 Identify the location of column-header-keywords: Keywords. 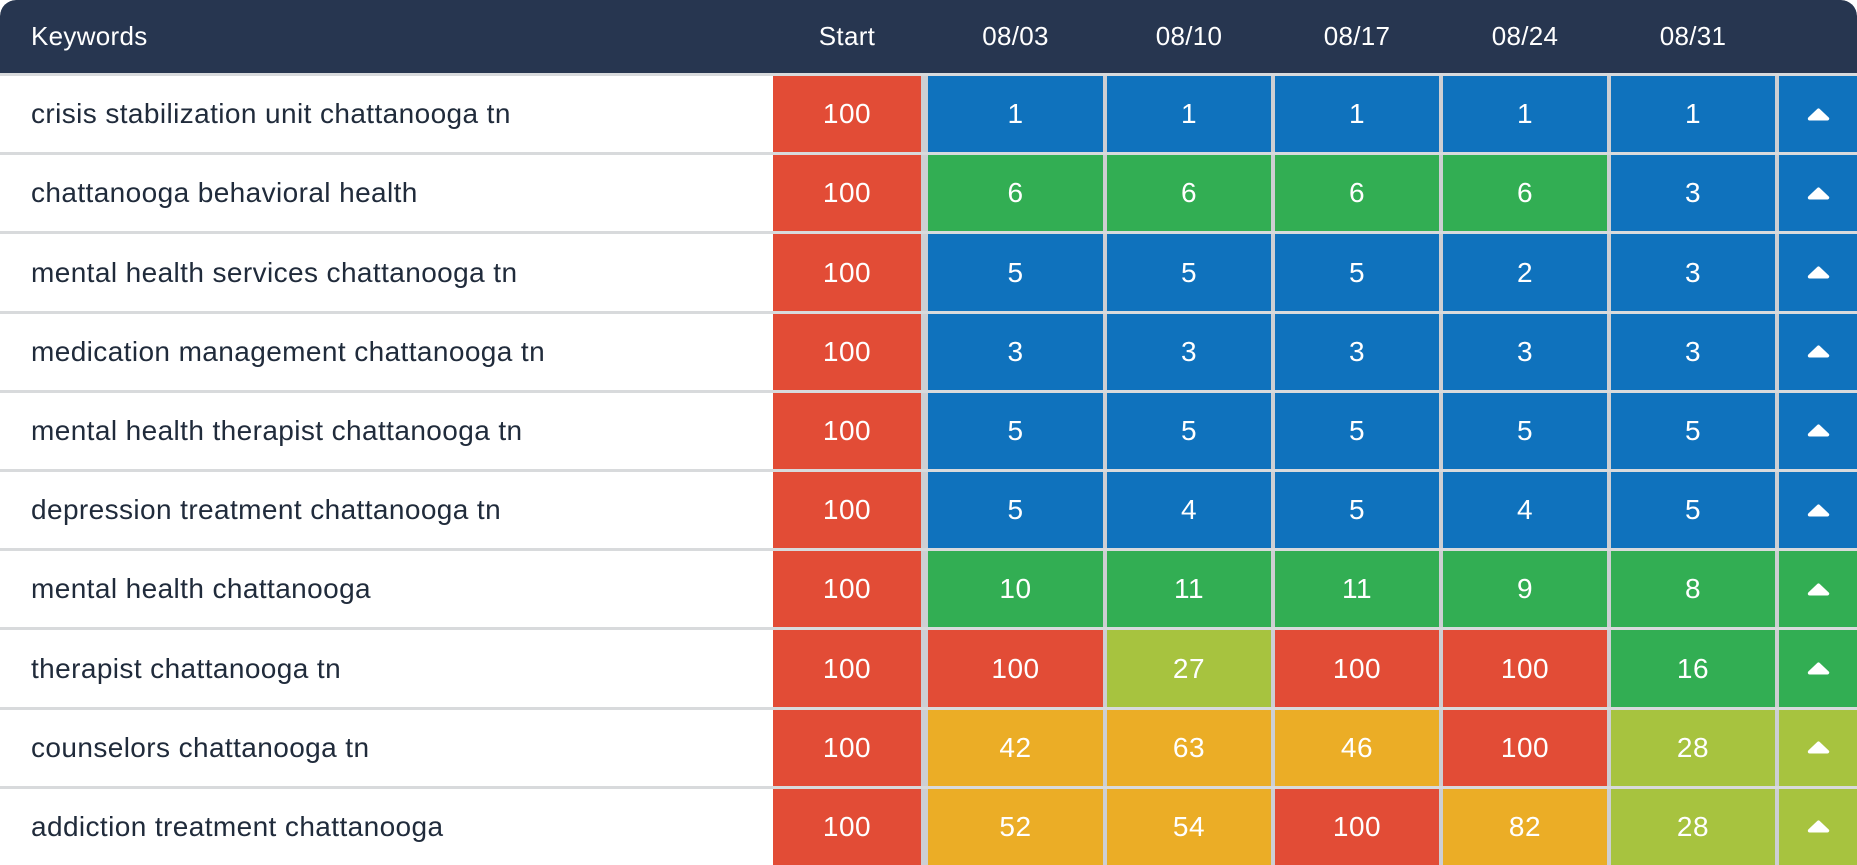
(89, 36).